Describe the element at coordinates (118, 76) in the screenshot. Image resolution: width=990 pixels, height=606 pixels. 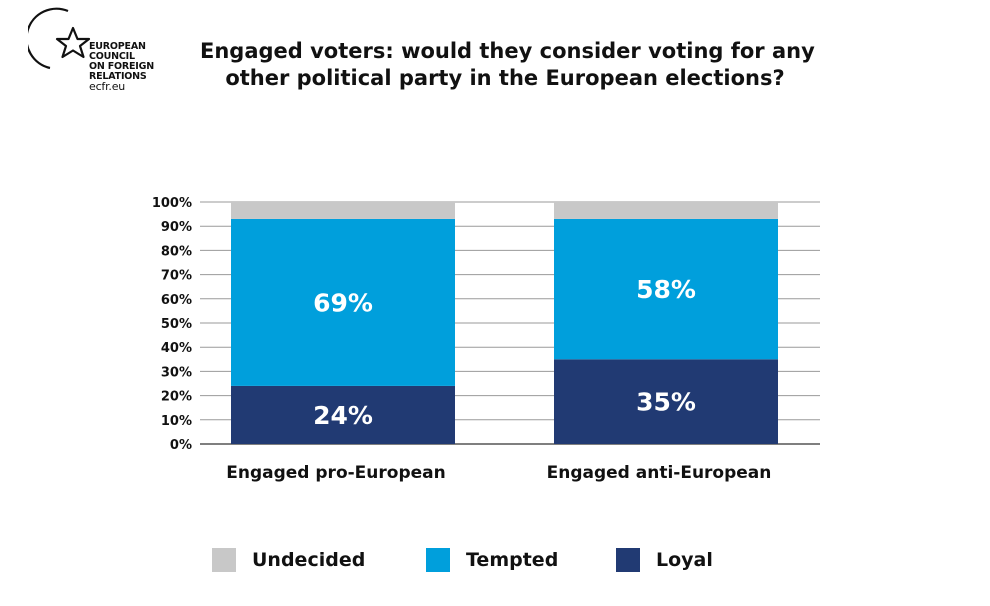
I see `logo-line-4: RELATIONS` at that location.